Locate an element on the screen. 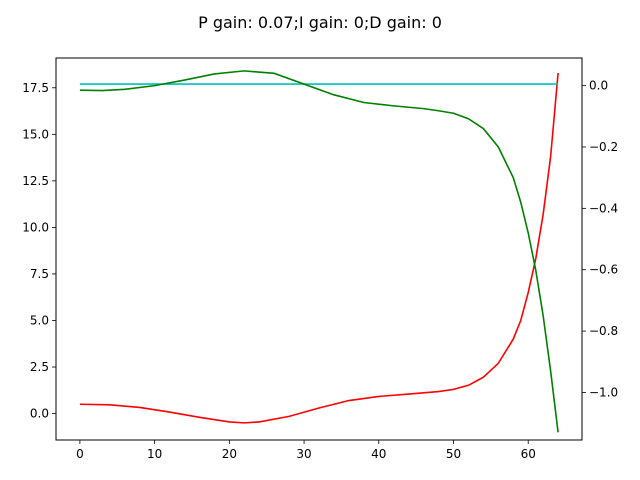  x-axis: 0 10 20 30 40 50 60 is located at coordinates (306, 450).